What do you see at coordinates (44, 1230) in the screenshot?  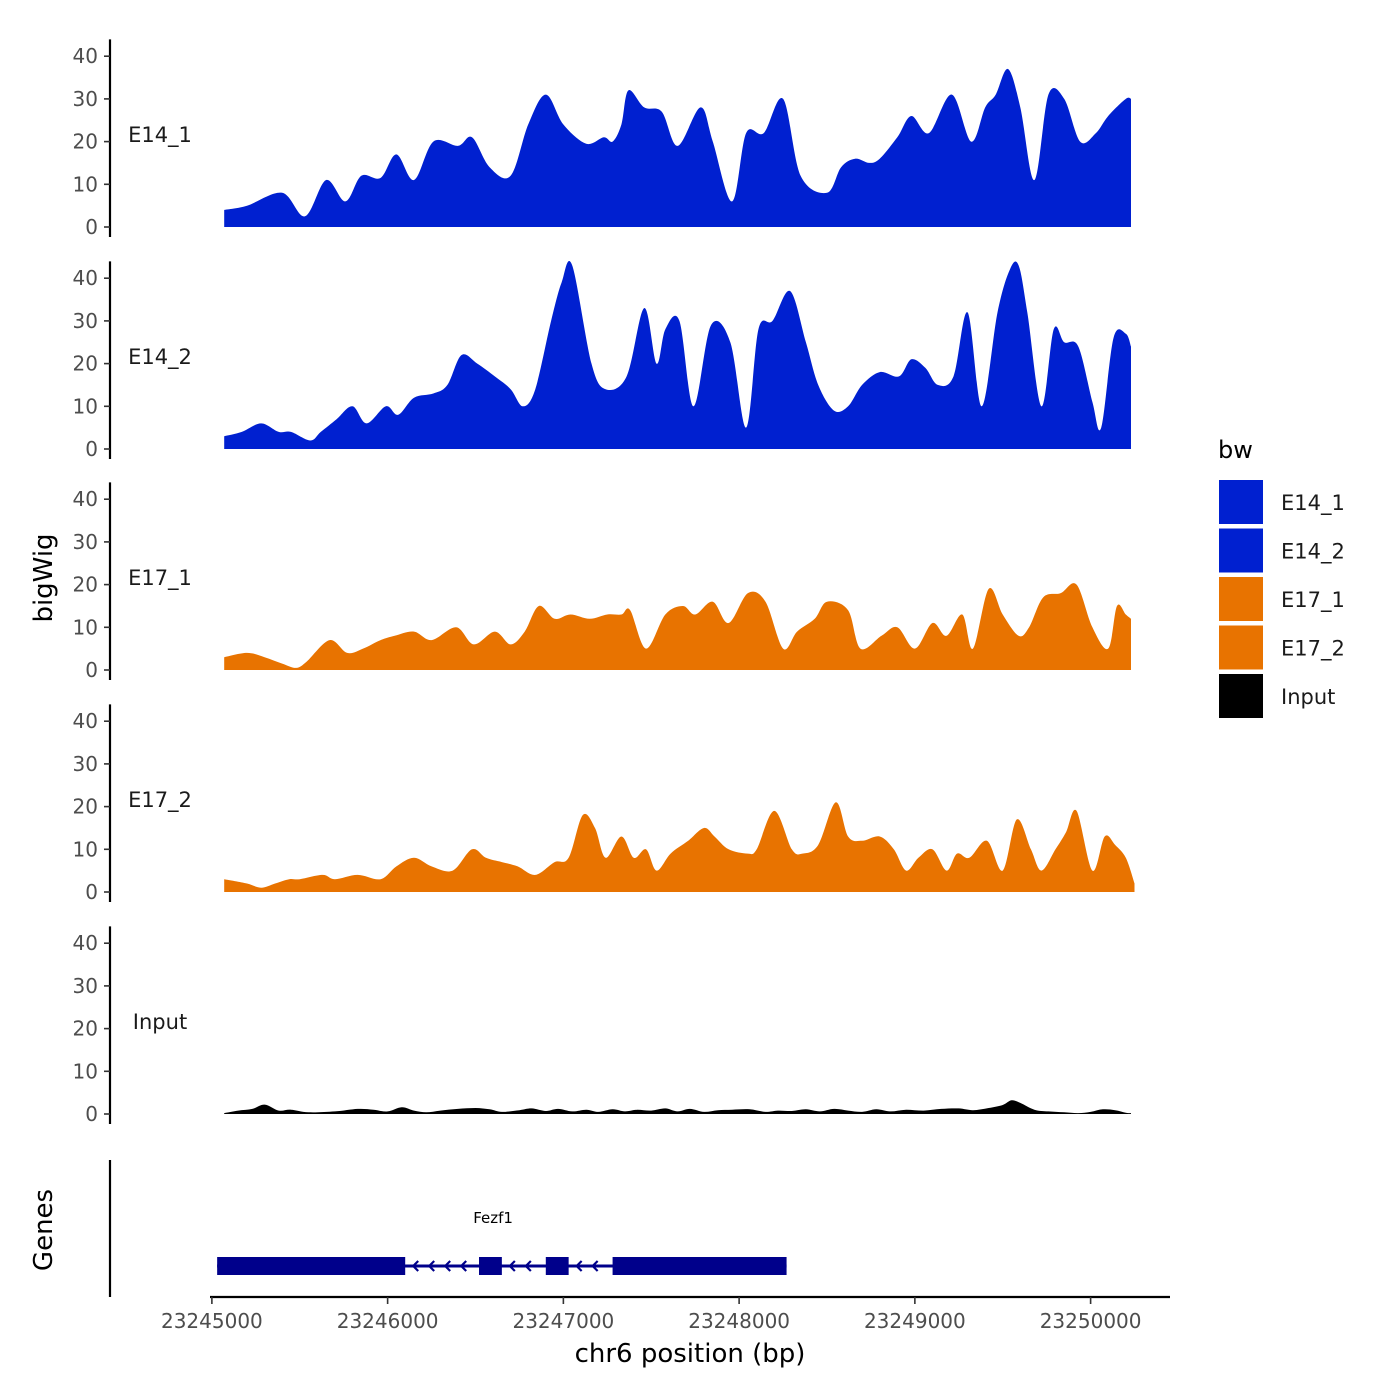 I see `genes-axis-title: Genes` at bounding box center [44, 1230].